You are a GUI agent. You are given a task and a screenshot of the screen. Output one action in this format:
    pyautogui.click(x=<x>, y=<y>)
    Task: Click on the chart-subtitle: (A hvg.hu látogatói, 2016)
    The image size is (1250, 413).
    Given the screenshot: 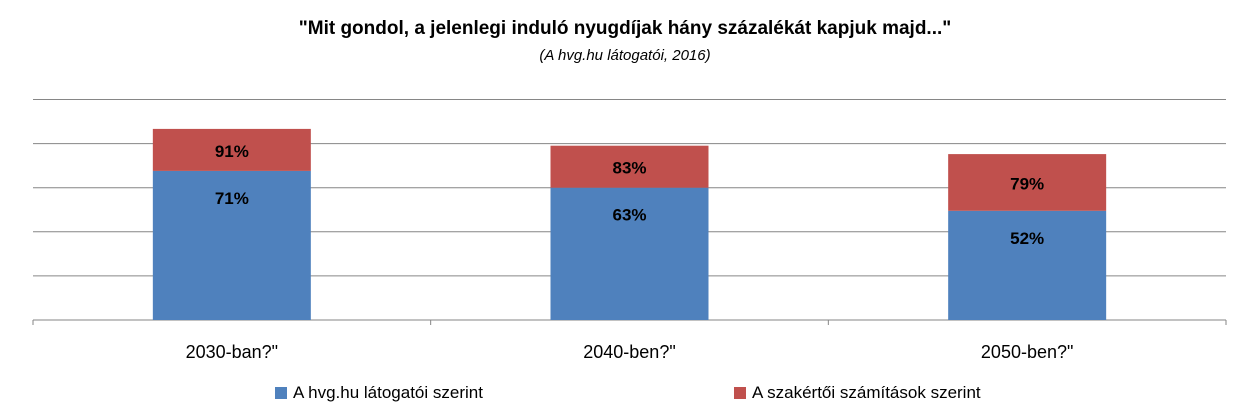 What is the action you would take?
    pyautogui.click(x=625, y=55)
    